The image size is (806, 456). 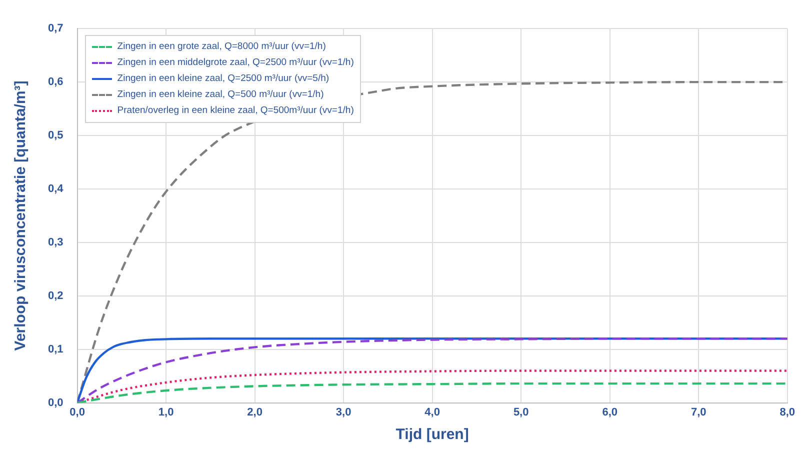 I want to click on x-tick-label: 4,0, so click(x=432, y=412).